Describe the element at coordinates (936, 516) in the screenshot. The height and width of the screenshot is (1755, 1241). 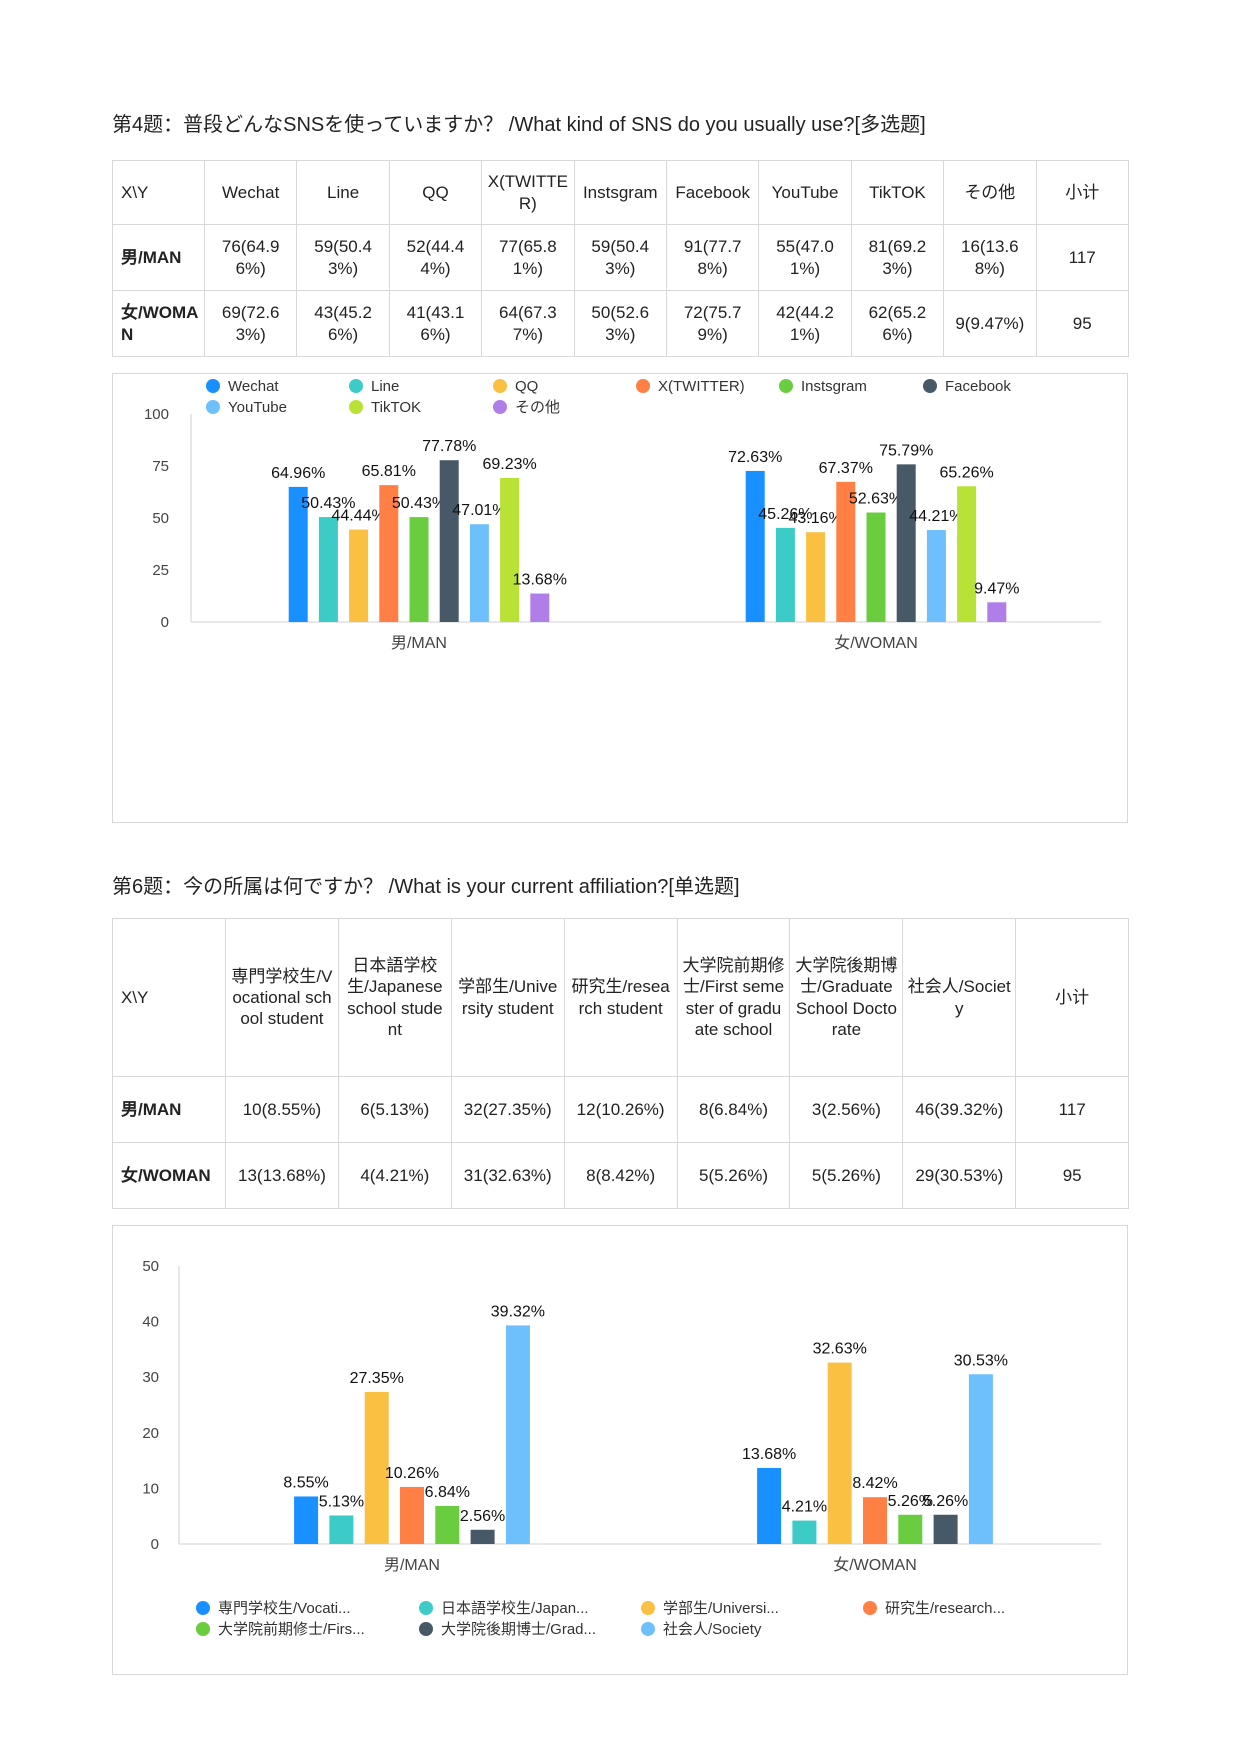
I see `data-label: 44.21%` at that location.